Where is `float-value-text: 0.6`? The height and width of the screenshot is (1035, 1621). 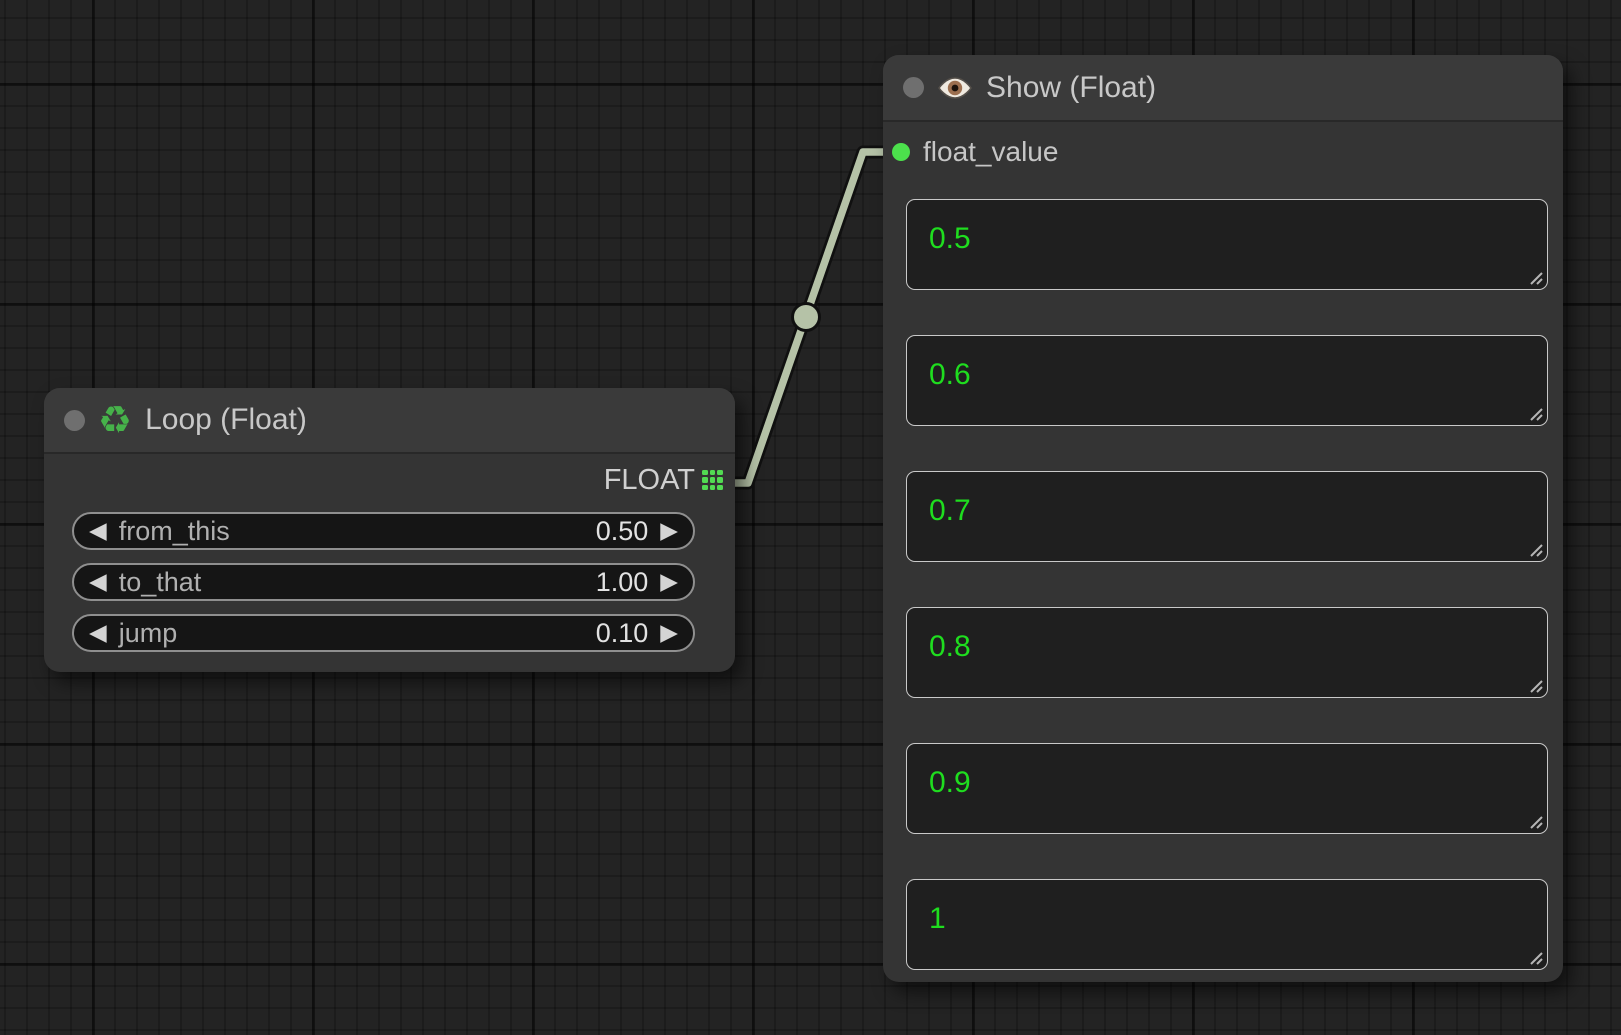
float-value-text: 0.6 is located at coordinates (950, 374).